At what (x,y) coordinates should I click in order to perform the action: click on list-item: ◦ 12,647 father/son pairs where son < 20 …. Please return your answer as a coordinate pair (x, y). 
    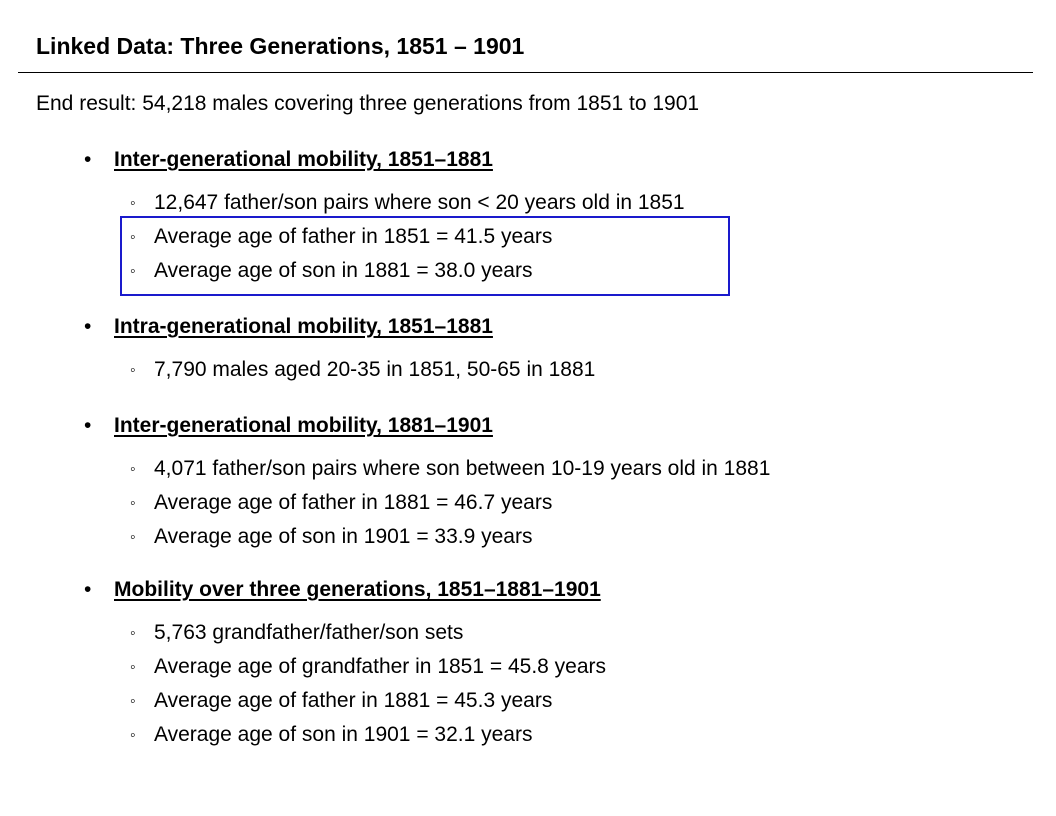
    Looking at the image, I should click on (407, 203).